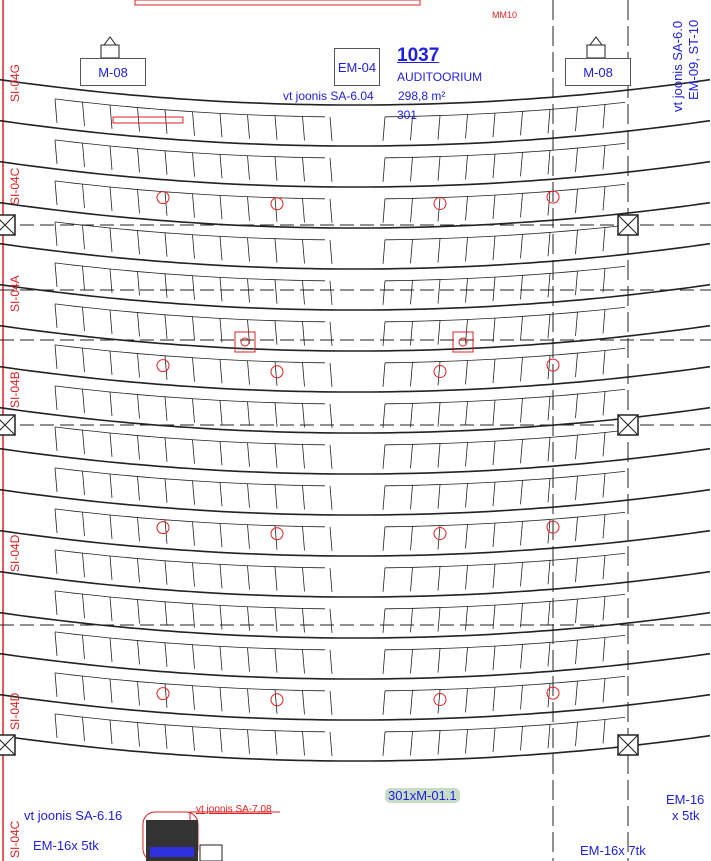 This screenshot has width=711, height=861. What do you see at coordinates (15, 82) in the screenshot?
I see `section-mark: SI-04G` at bounding box center [15, 82].